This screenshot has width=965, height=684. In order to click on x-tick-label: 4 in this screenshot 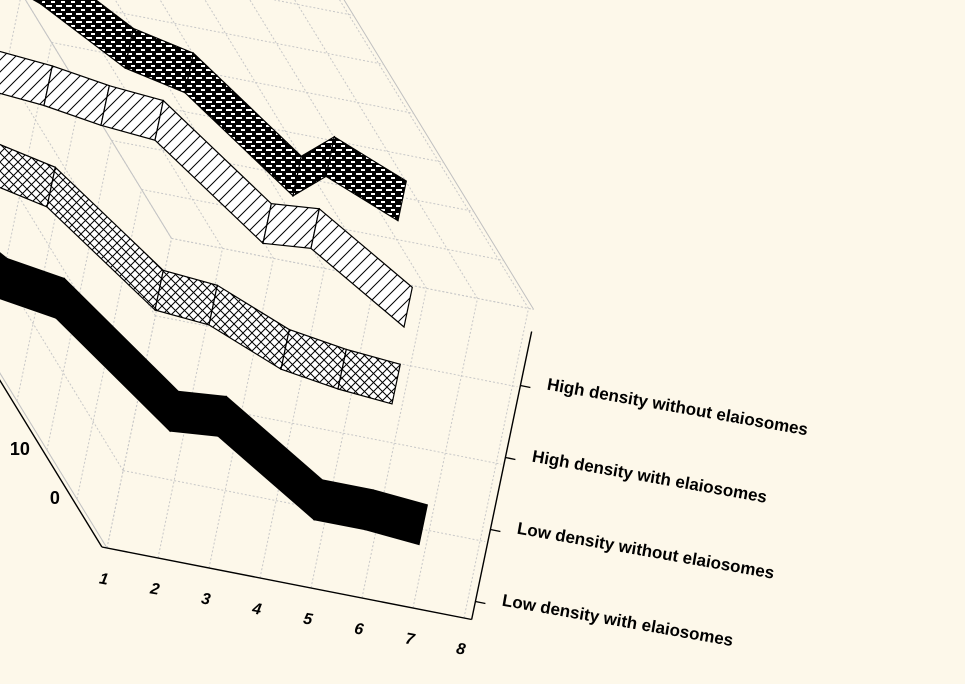, I will do `click(256, 609)`.